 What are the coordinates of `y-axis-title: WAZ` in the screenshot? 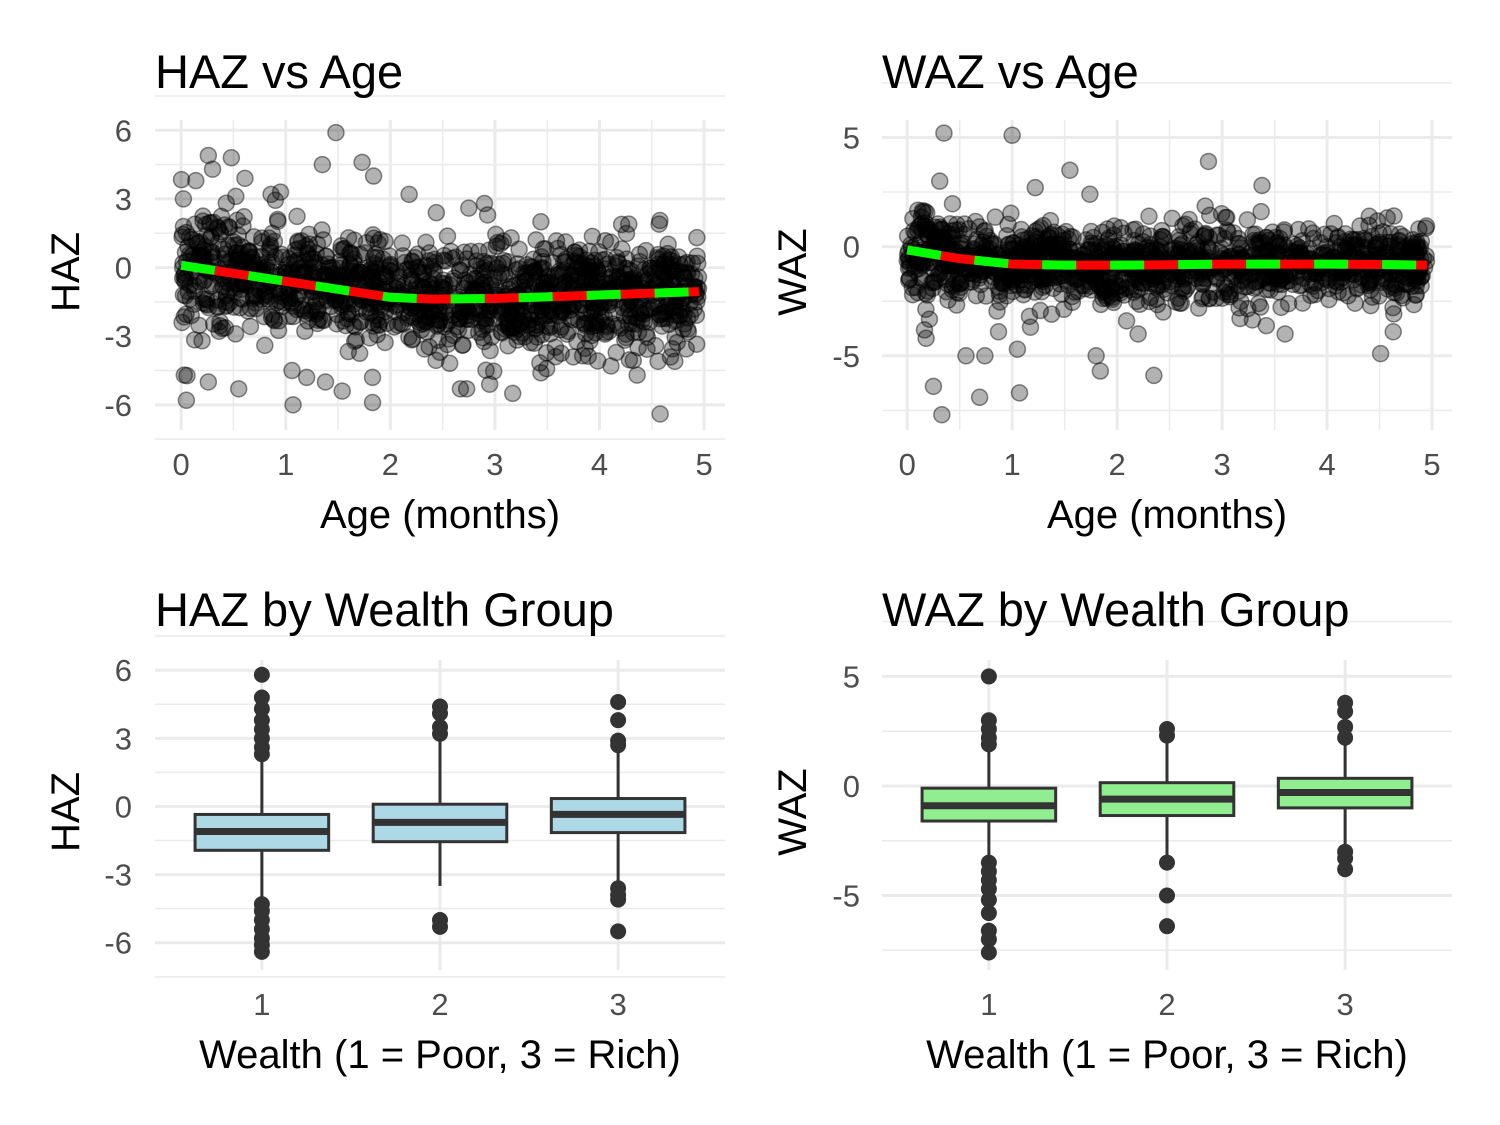 It's located at (793, 271).